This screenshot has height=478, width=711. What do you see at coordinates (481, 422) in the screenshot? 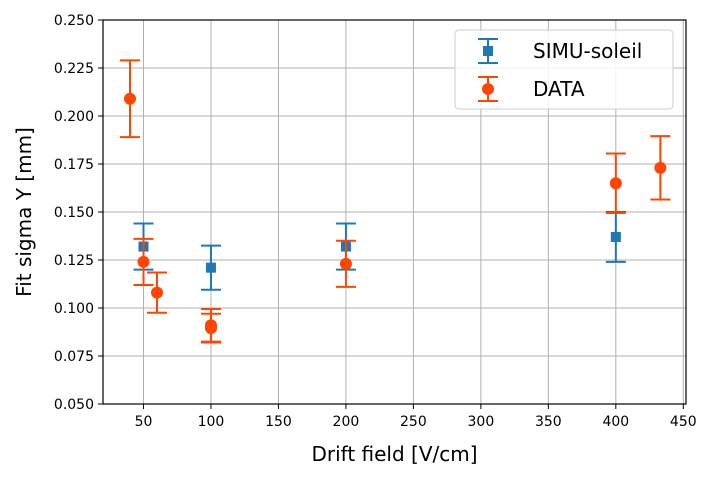
I see `x-tick-label: 300` at bounding box center [481, 422].